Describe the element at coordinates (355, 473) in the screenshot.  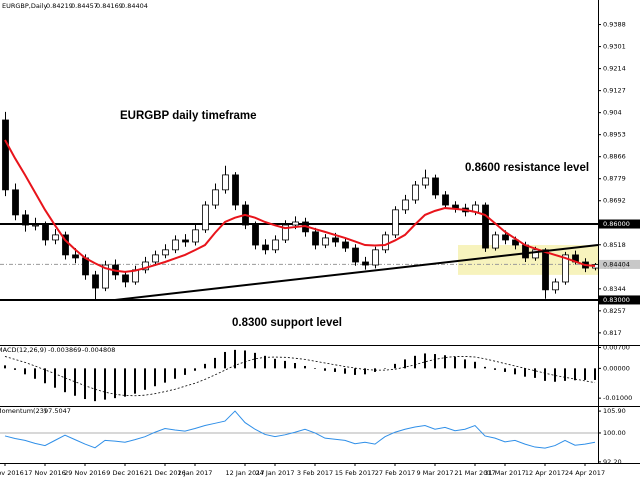
I see `x-tick-label: 15 Feb 2017` at that location.